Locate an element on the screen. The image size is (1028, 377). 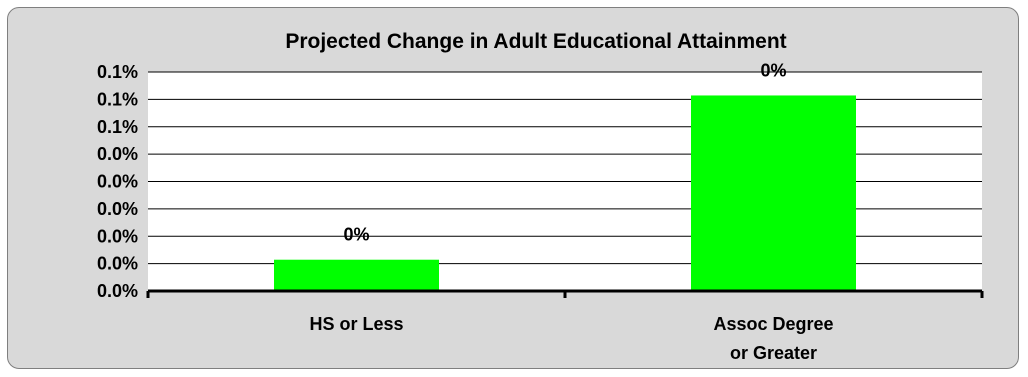
x-axis is located at coordinates (565, 293).